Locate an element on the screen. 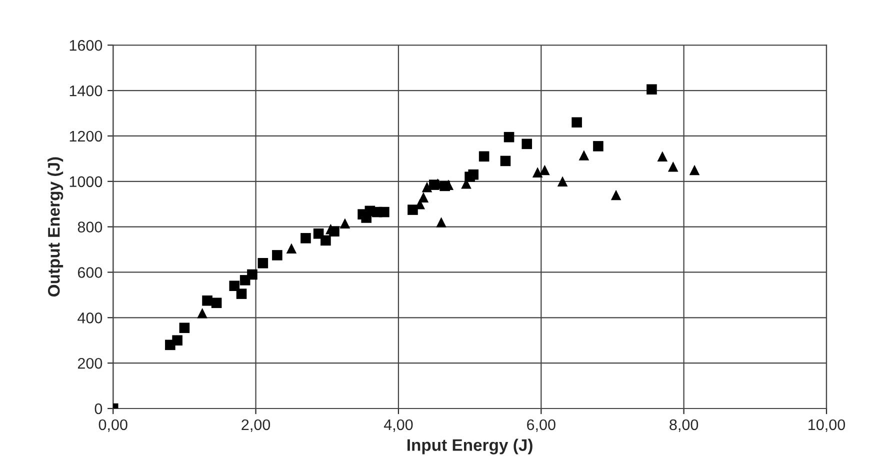 Image resolution: width=870 pixels, height=475 pixels. x-tick-label: 0,00 is located at coordinates (113, 425).